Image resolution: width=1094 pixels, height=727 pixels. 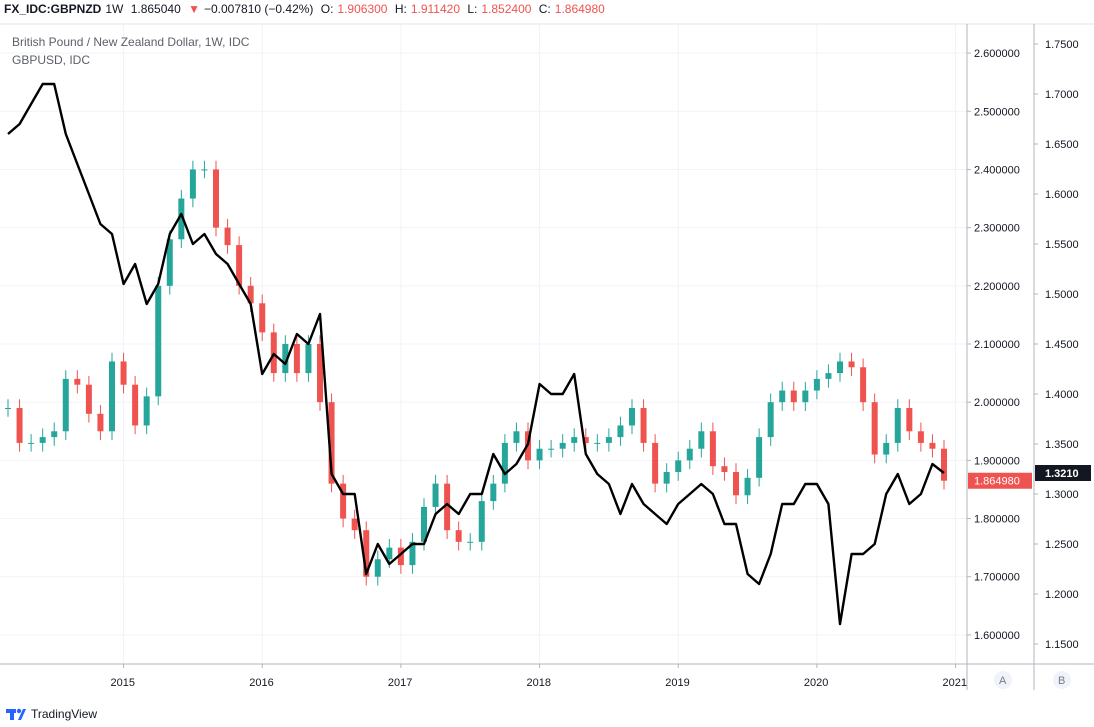 I want to click on svg-text: 1.864980, so click(x=997, y=482).